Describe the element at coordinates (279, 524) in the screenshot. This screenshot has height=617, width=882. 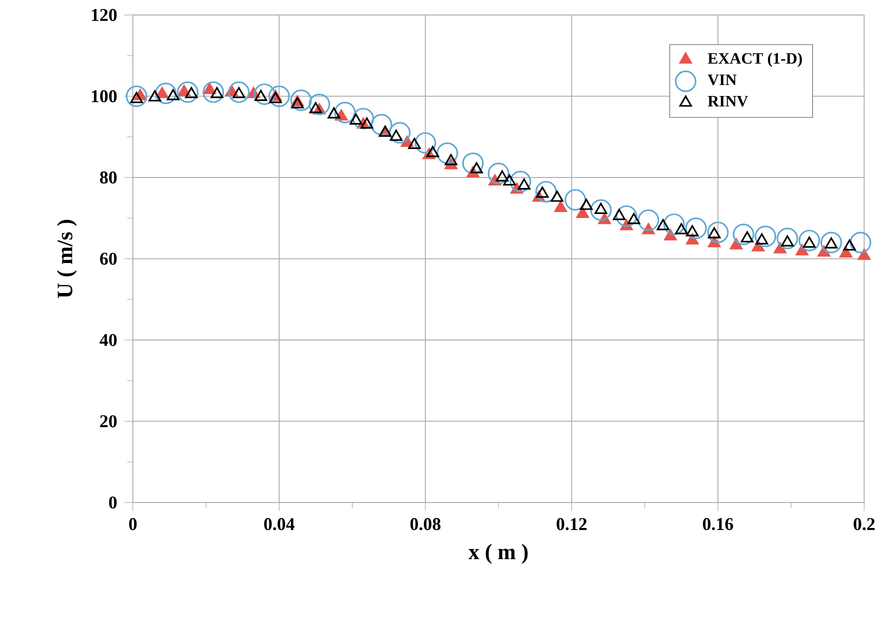
I see `x-tick-label: 0.04` at that location.